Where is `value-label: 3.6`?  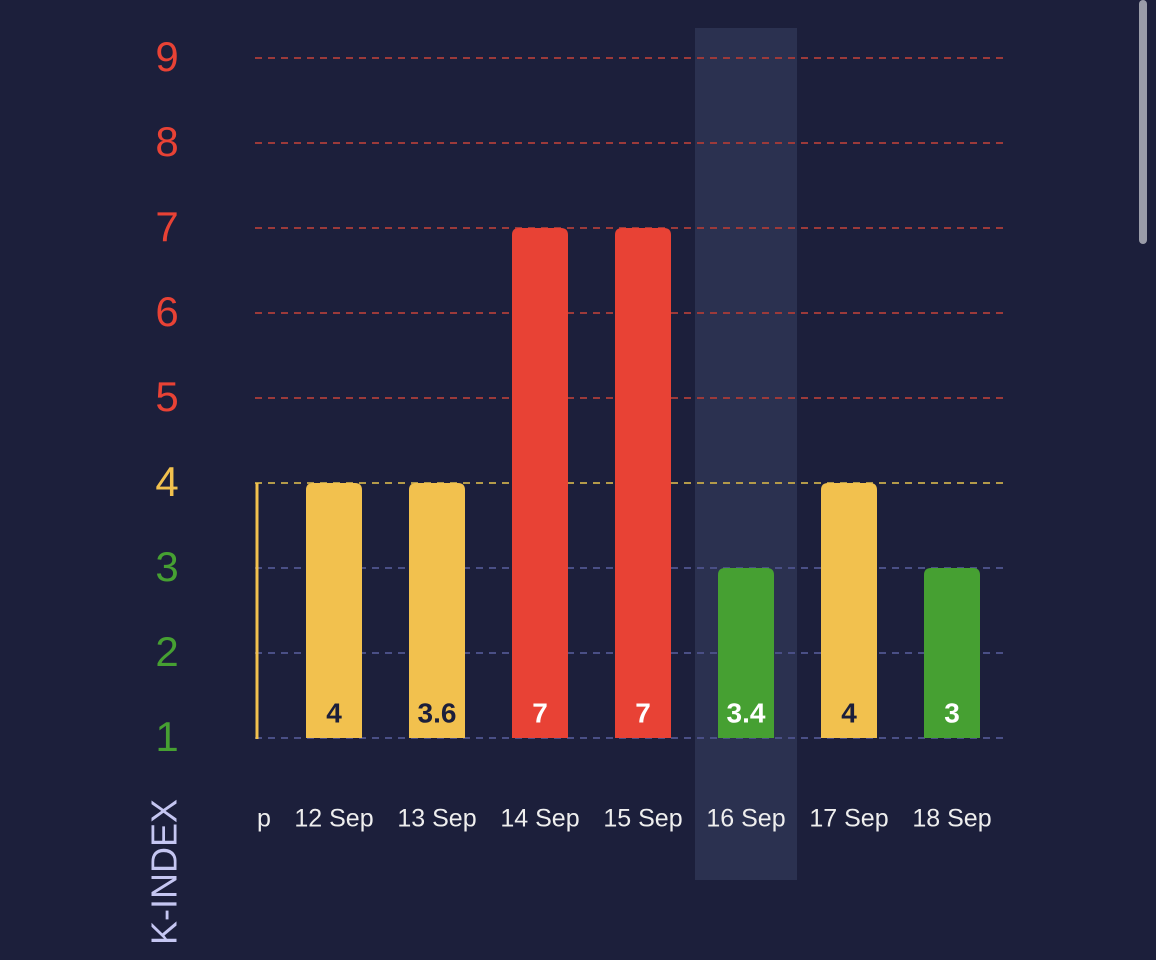 value-label: 3.6 is located at coordinates (437, 712).